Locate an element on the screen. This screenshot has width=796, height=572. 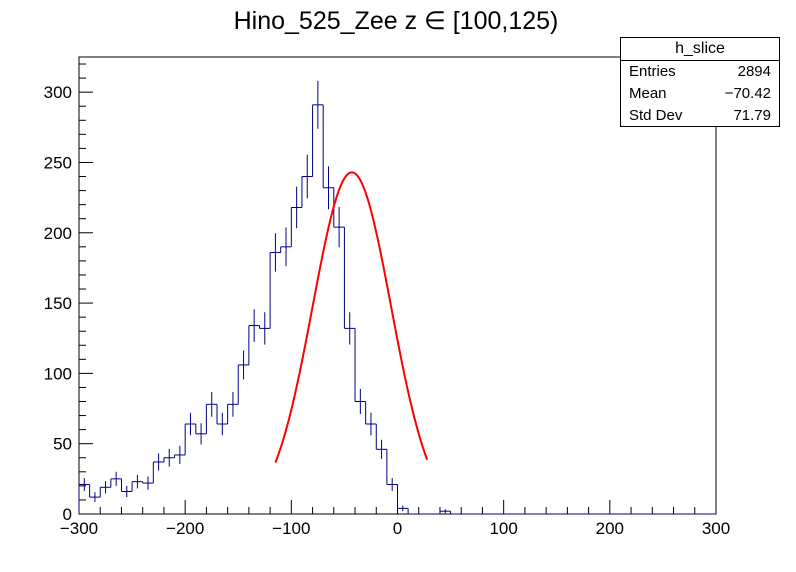
gaussian-fit-curve is located at coordinates (351, 317).